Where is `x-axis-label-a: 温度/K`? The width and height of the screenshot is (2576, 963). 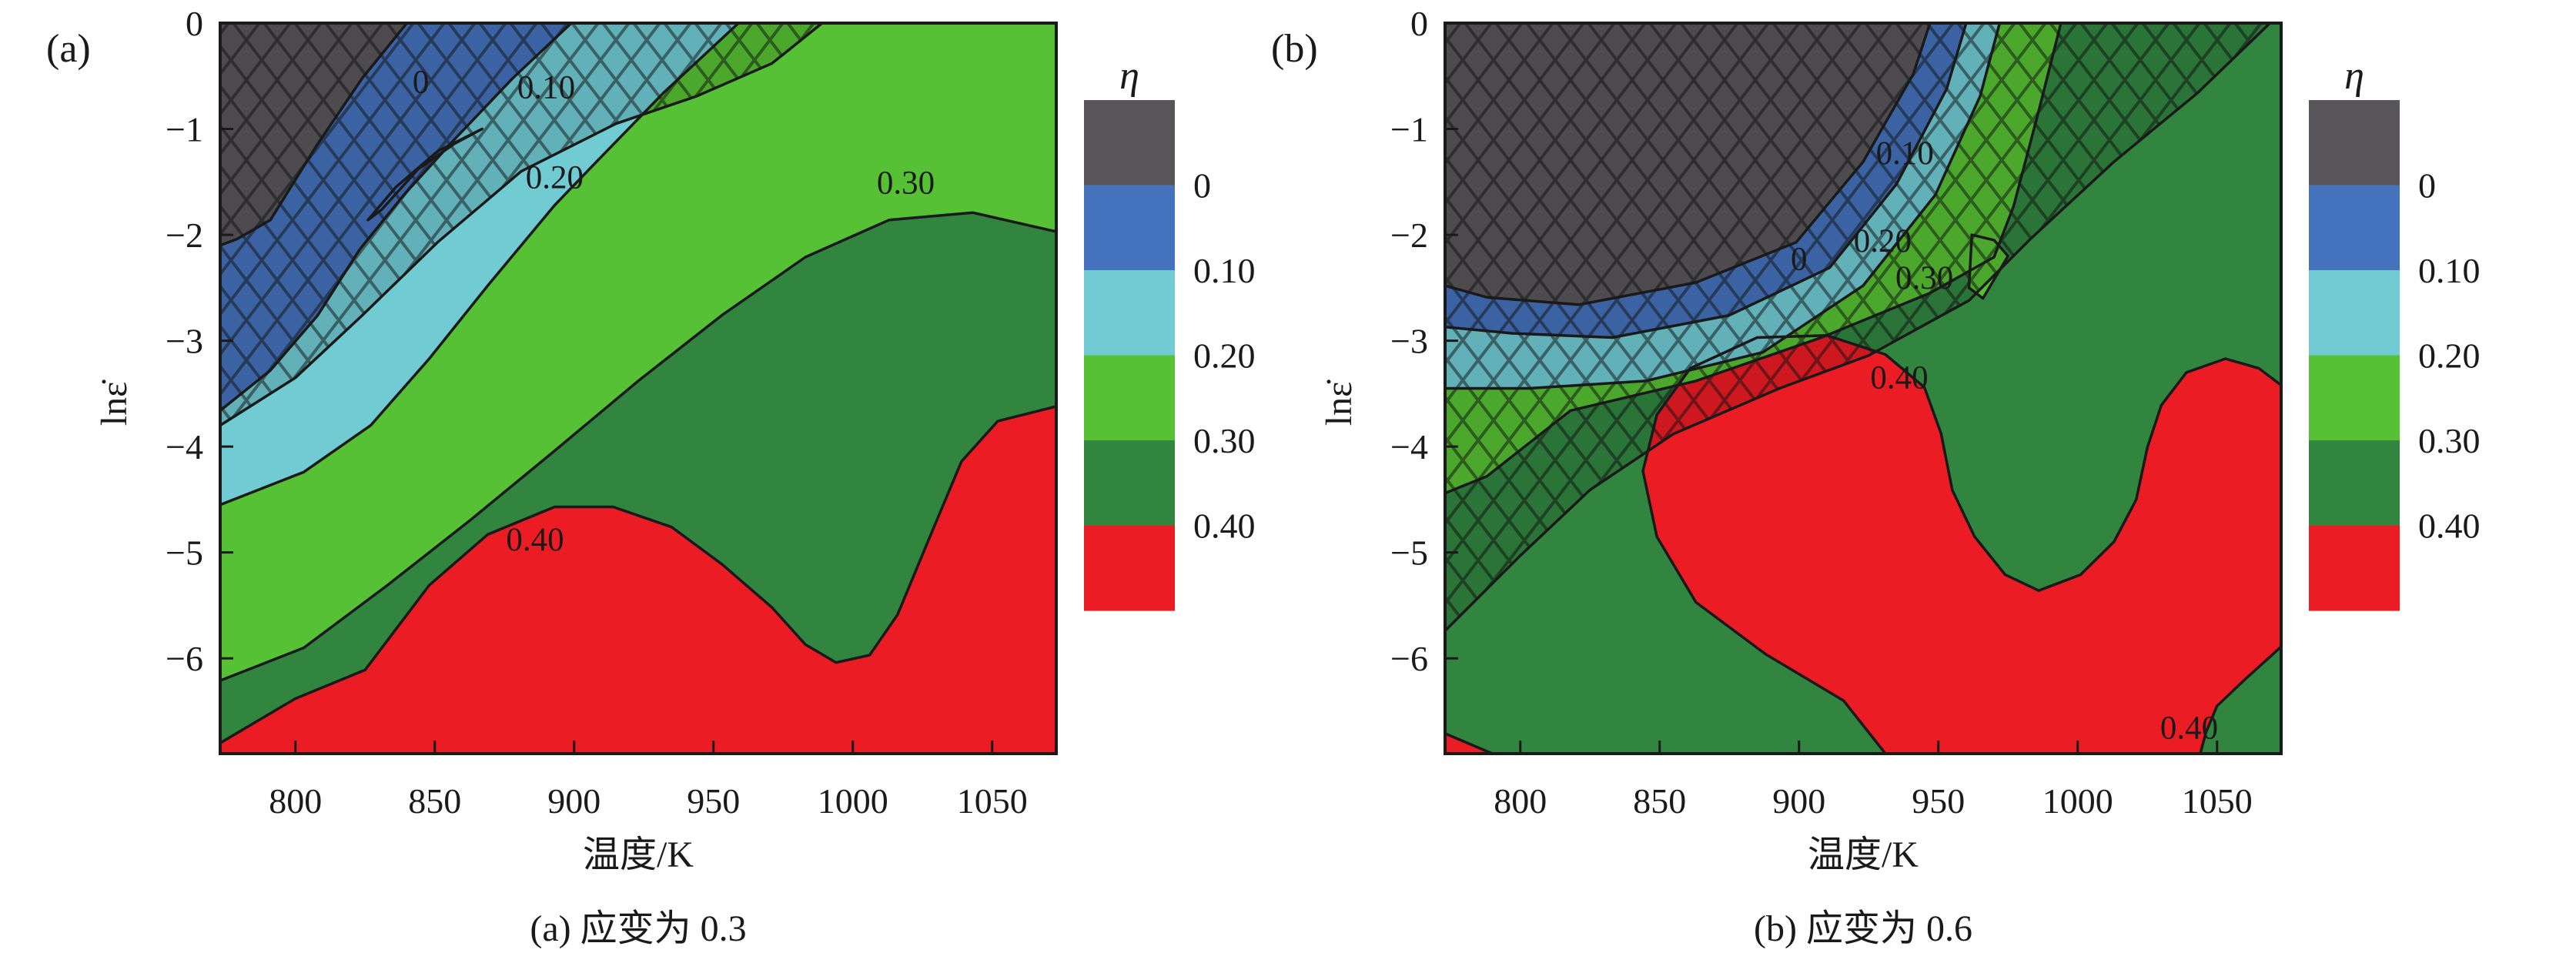
x-axis-label-a: 温度/K is located at coordinates (638, 855).